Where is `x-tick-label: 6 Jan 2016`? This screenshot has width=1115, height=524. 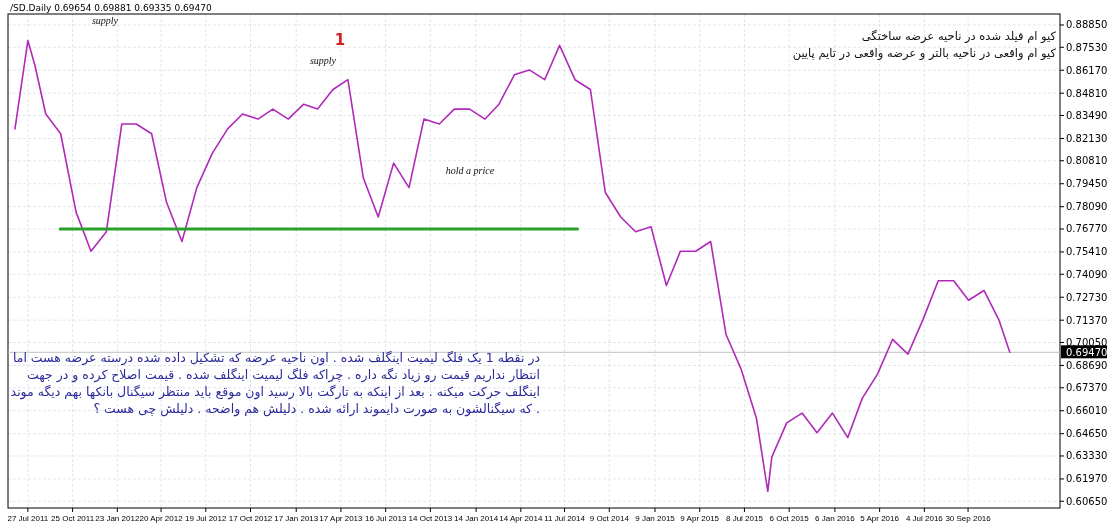 x-tick-label: 6 Jan 2016 is located at coordinates (835, 518).